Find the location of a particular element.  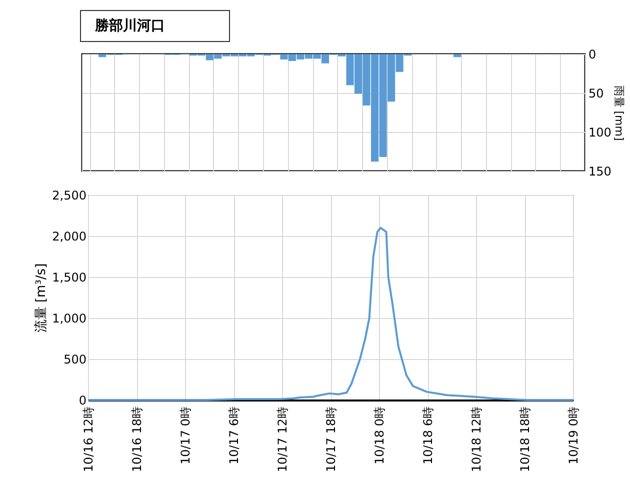

x-tick-label: 10/18 12時 is located at coordinates (477, 439).